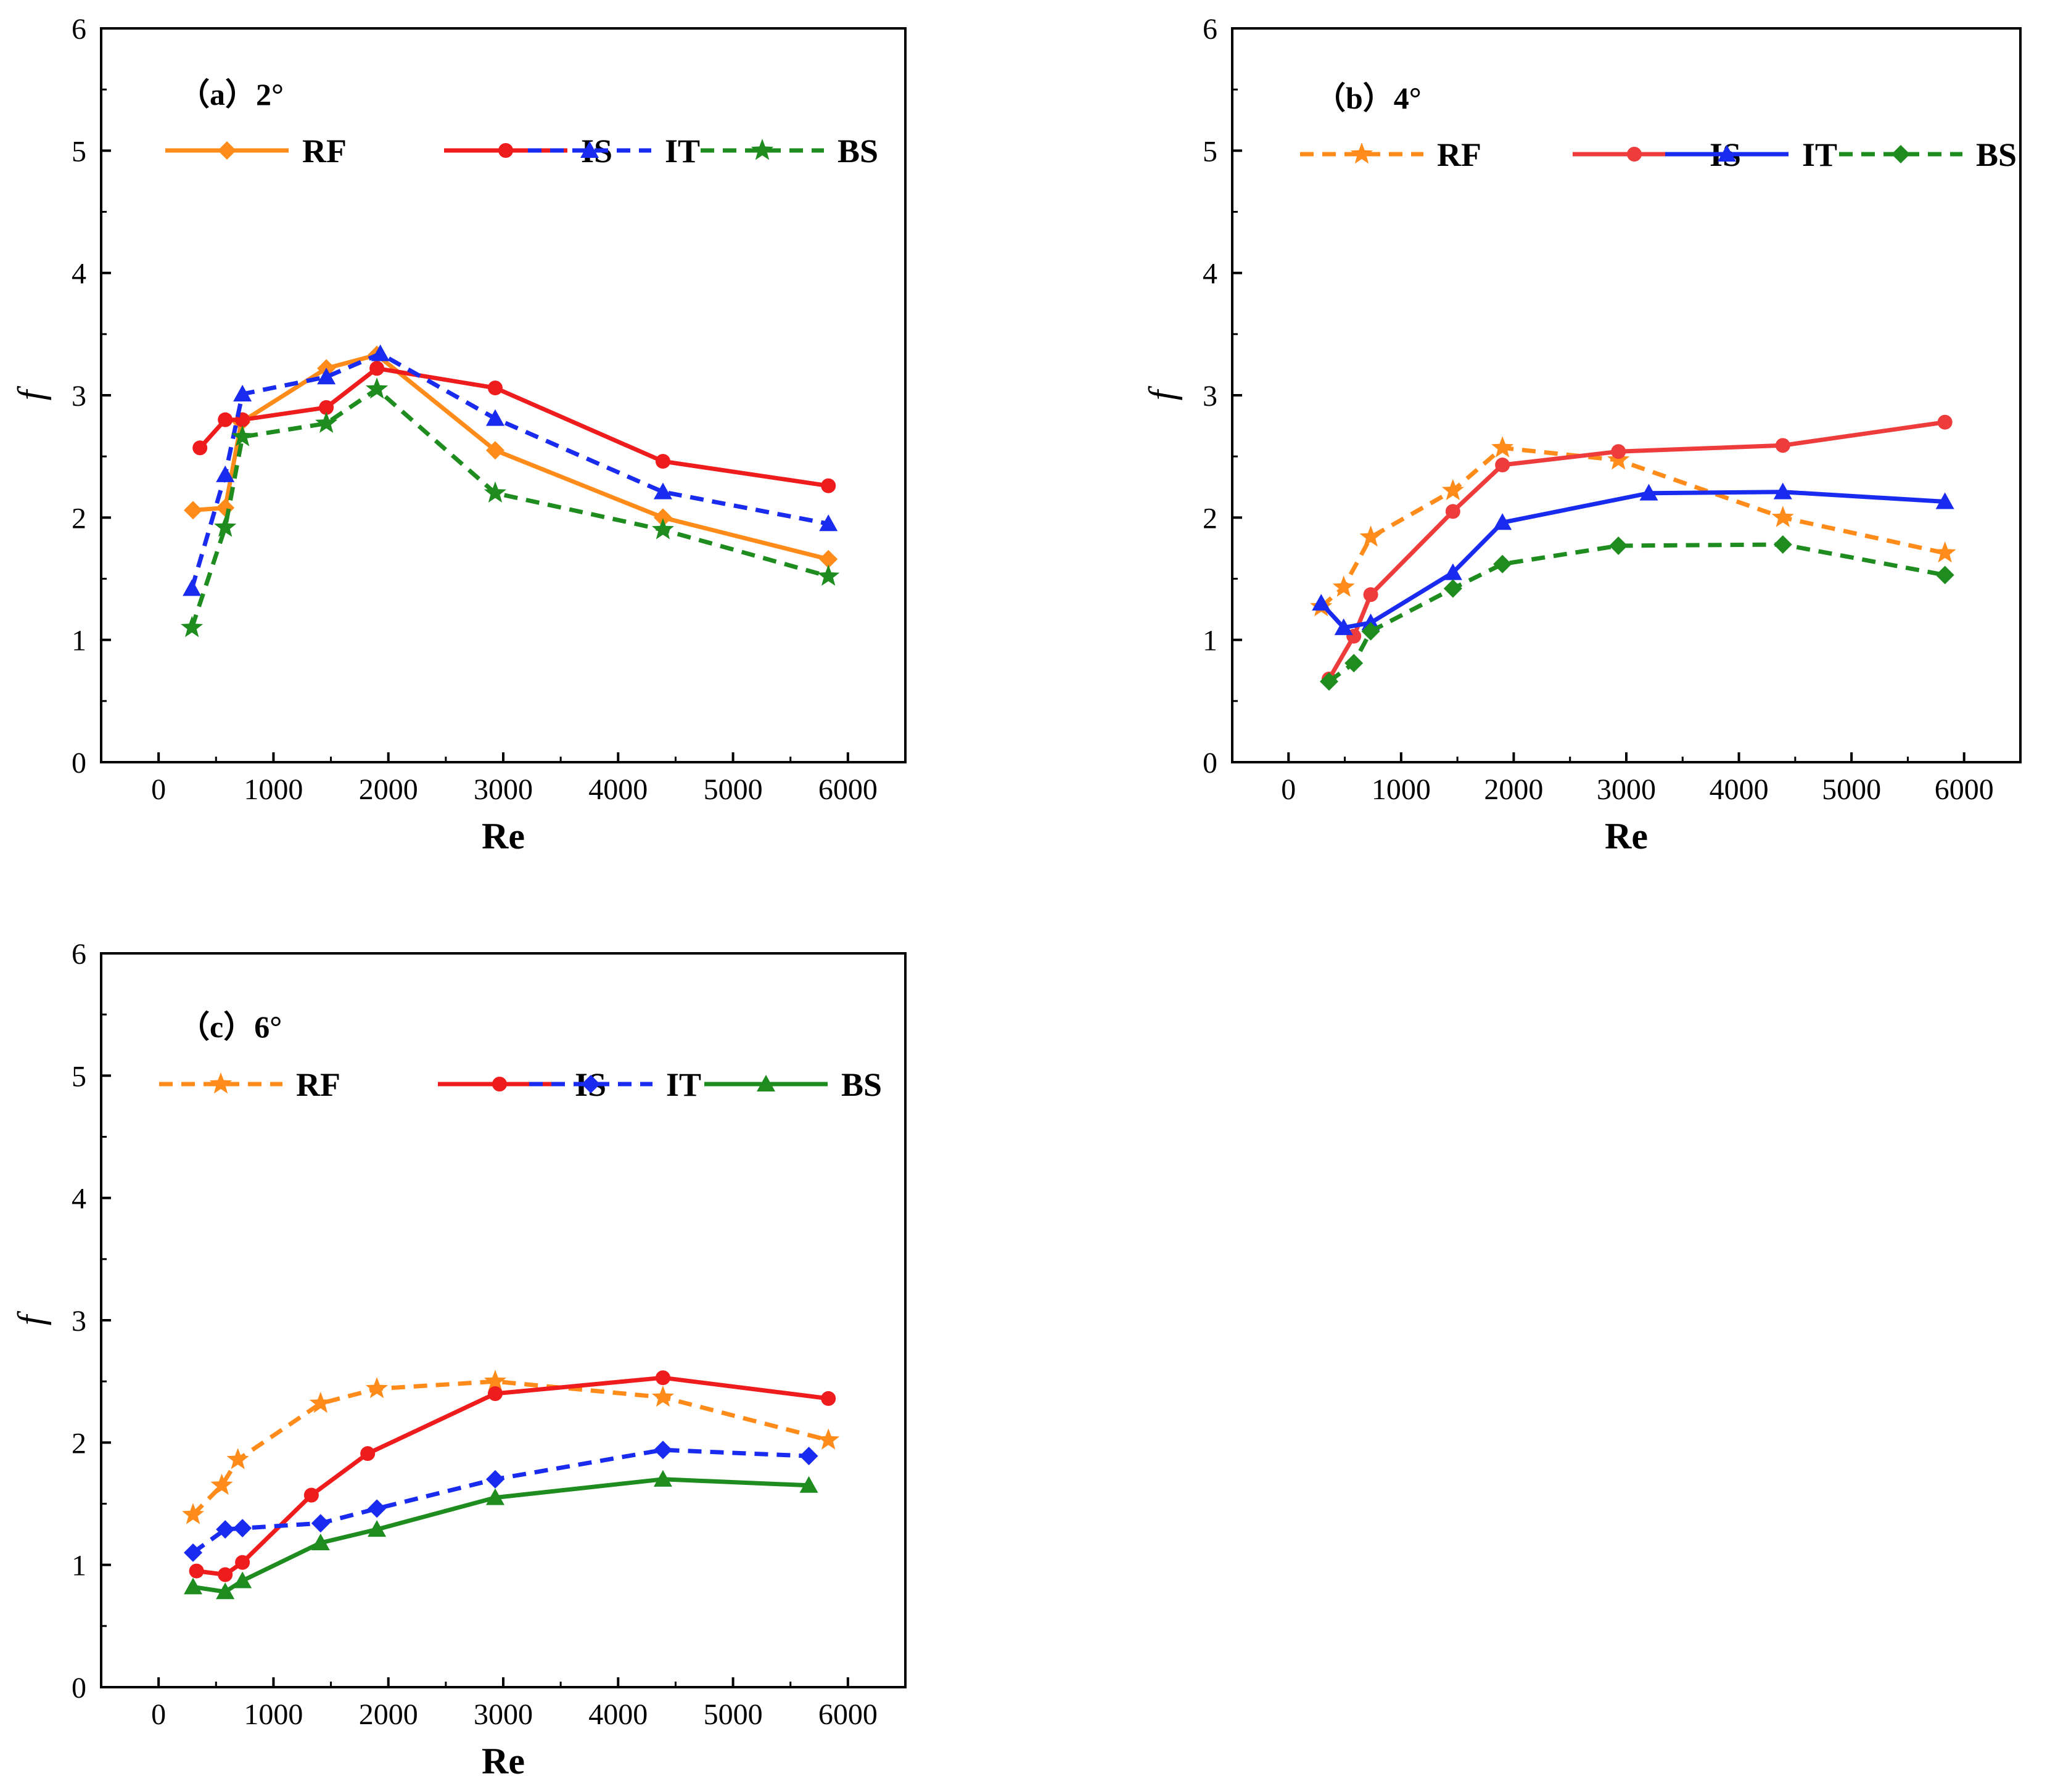 The height and width of the screenshot is (1792, 2050). What do you see at coordinates (861, 1084) in the screenshot?
I see `legend-label: BS` at bounding box center [861, 1084].